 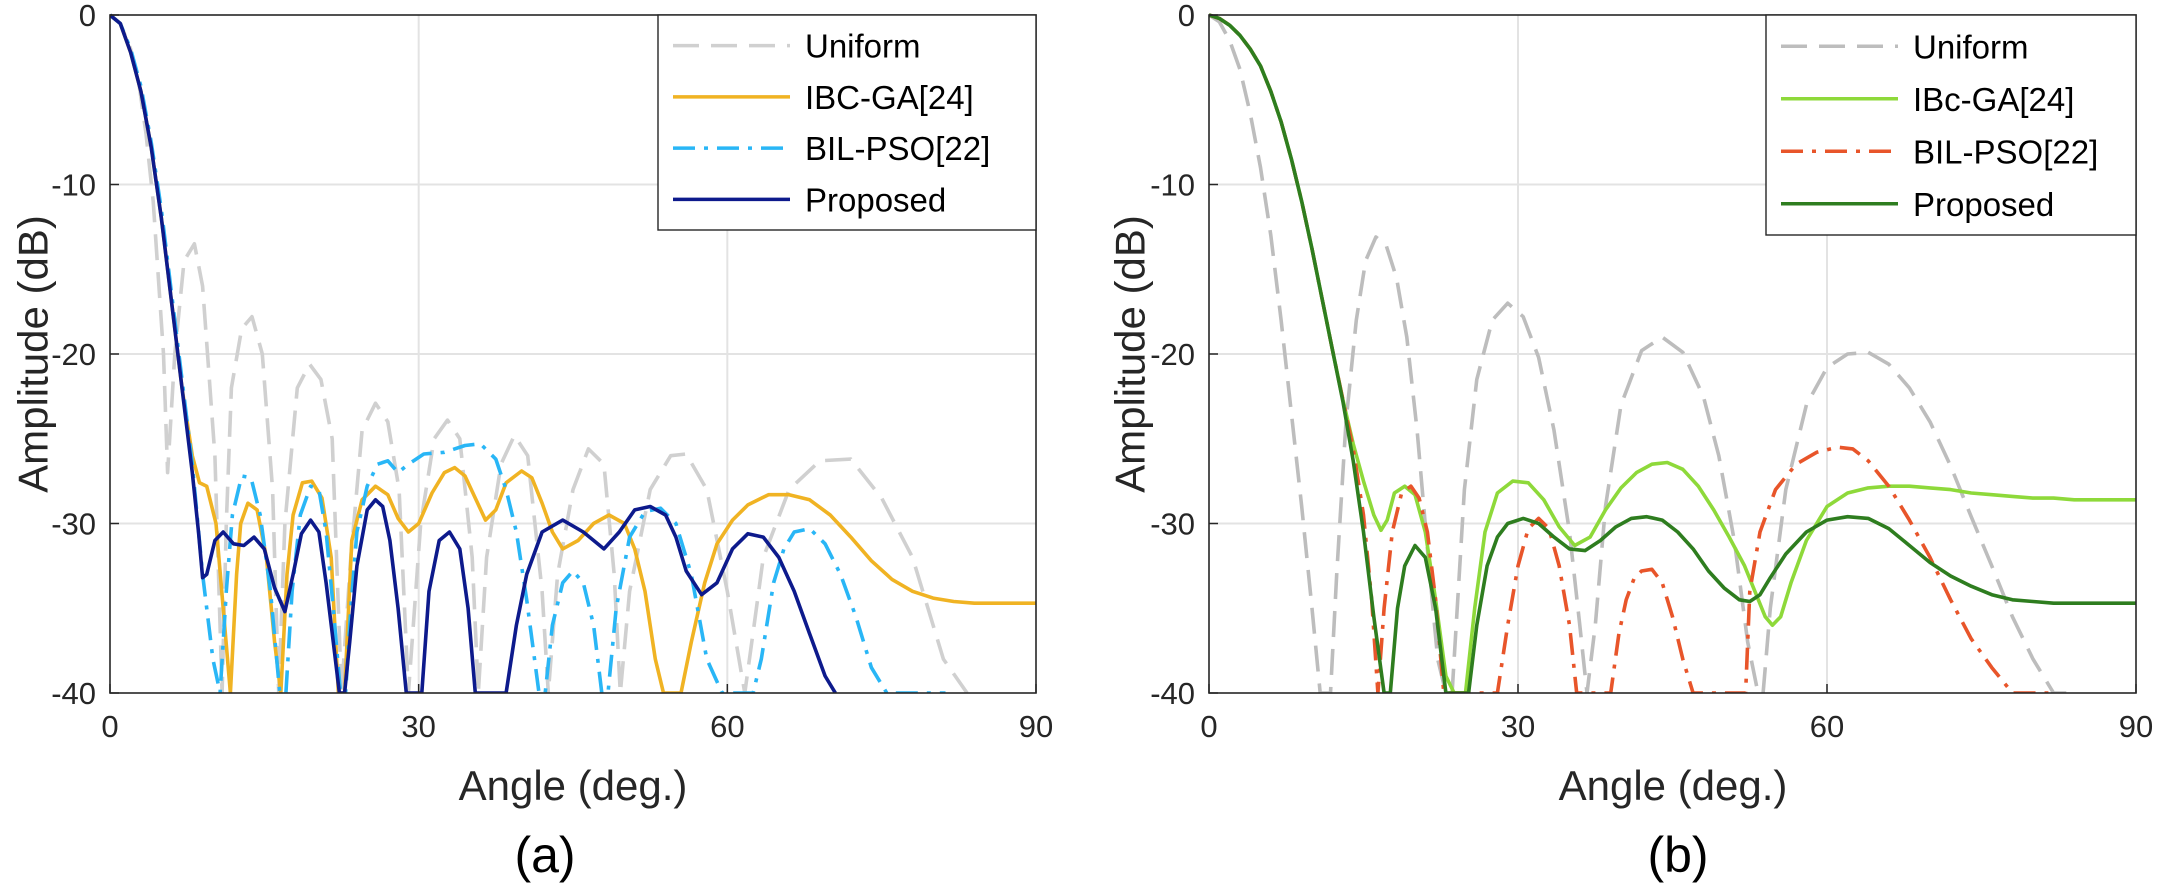 I want to click on panel-label: (a), so click(x=544, y=855).